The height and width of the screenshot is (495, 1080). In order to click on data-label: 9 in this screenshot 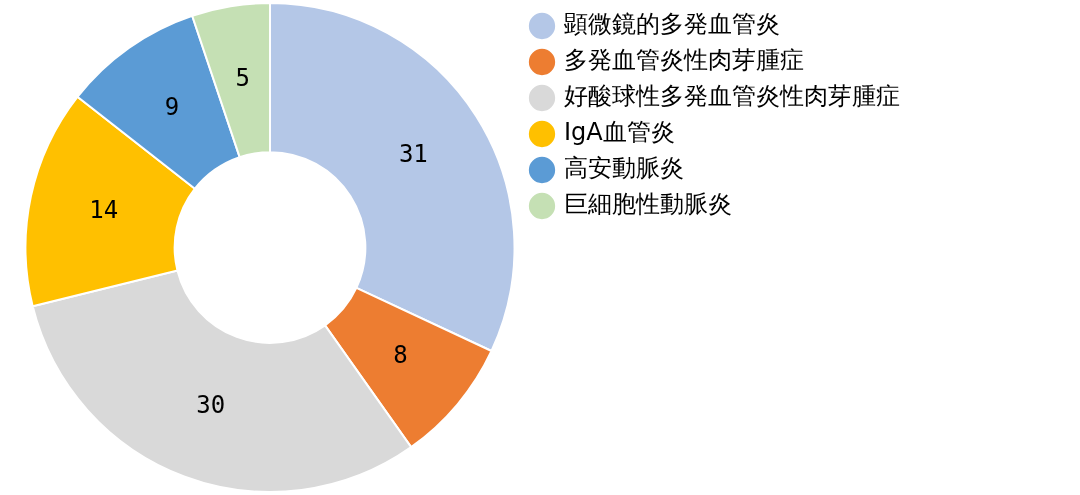, I will do `click(172, 106)`.